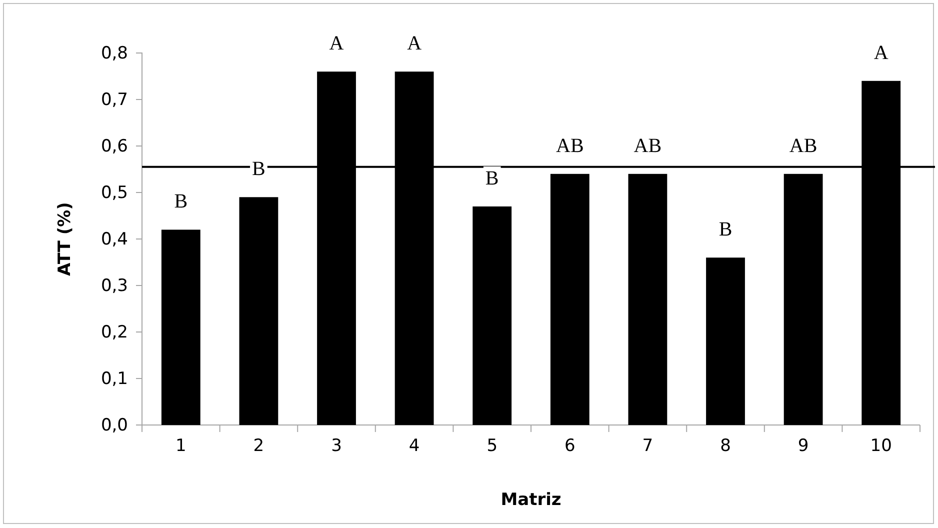 Image resolution: width=938 pixels, height=528 pixels. Describe the element at coordinates (114, 146) in the screenshot. I see `y-tick-label: 0,6` at that location.